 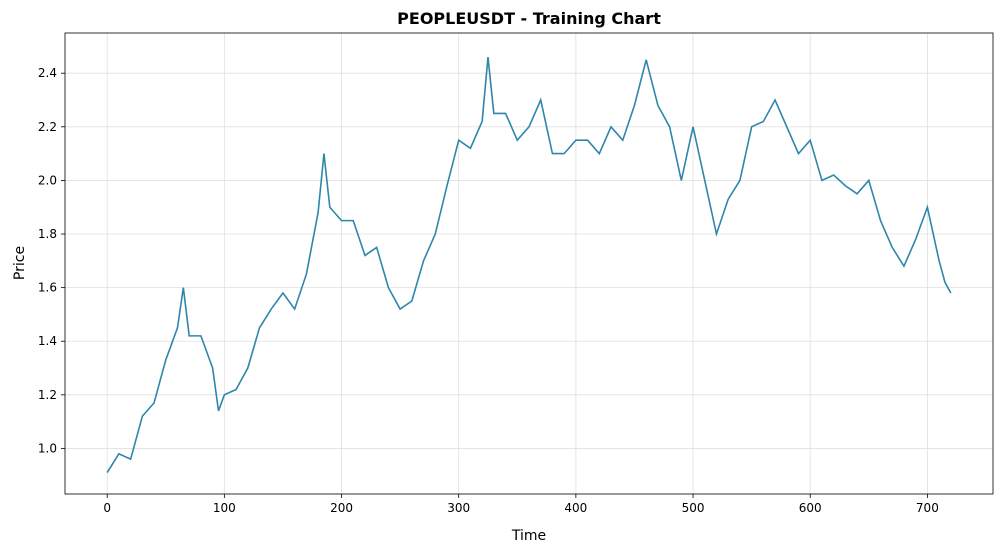 What do you see at coordinates (47, 180) in the screenshot?
I see `y-tick-label: 2.0` at bounding box center [47, 180].